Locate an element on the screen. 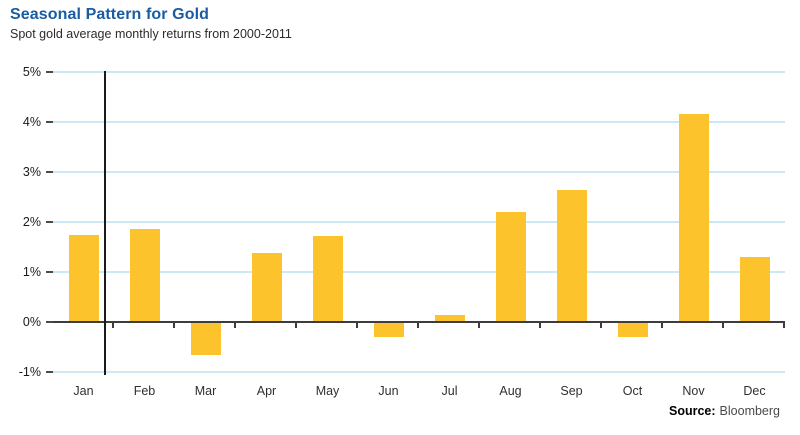  x-axis-label-Oct: Oct is located at coordinates (632, 391).